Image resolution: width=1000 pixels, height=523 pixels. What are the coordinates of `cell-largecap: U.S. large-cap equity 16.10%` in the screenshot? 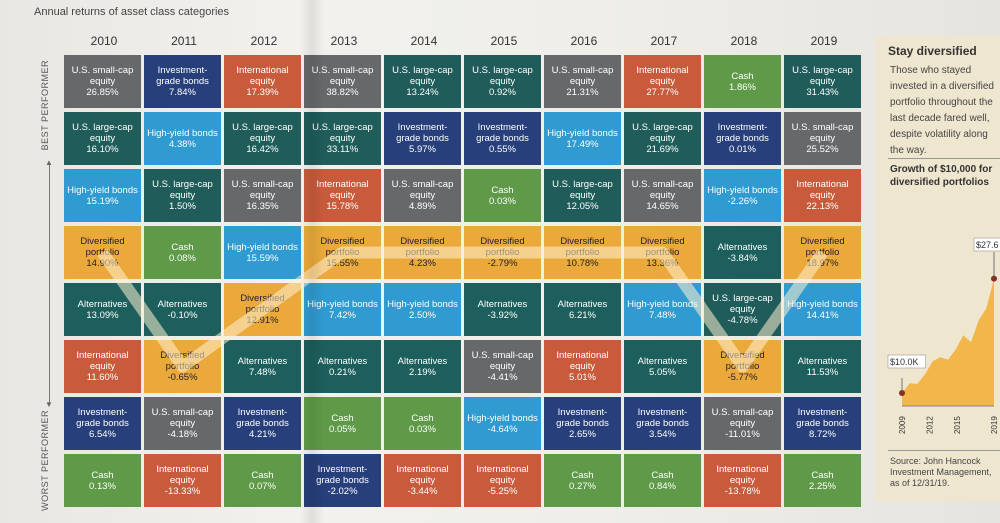 It's located at (102, 138).